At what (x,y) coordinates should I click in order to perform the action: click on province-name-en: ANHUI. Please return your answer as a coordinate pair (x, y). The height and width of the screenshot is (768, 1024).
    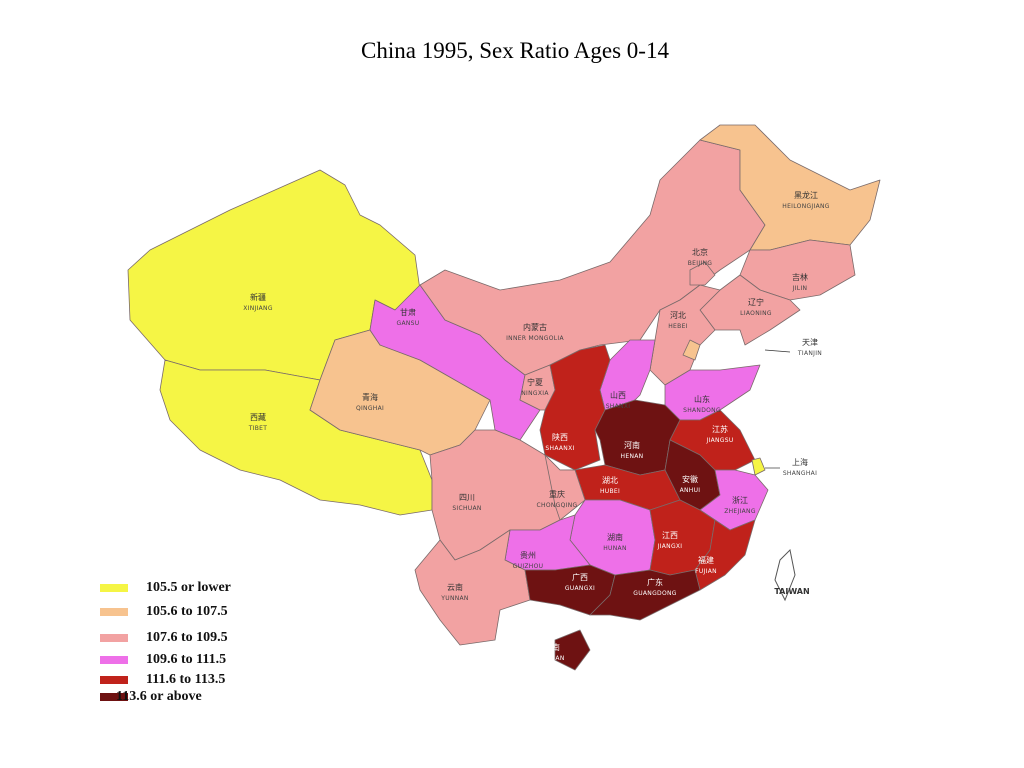
    Looking at the image, I should click on (690, 490).